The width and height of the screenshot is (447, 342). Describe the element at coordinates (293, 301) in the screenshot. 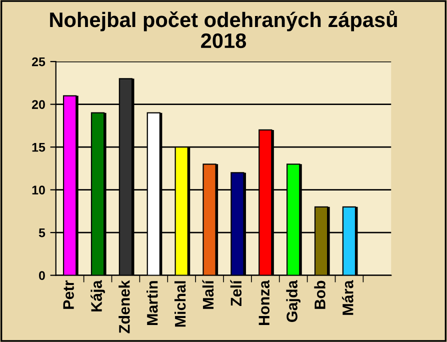

I see `x-tick-label: Gajda` at that location.